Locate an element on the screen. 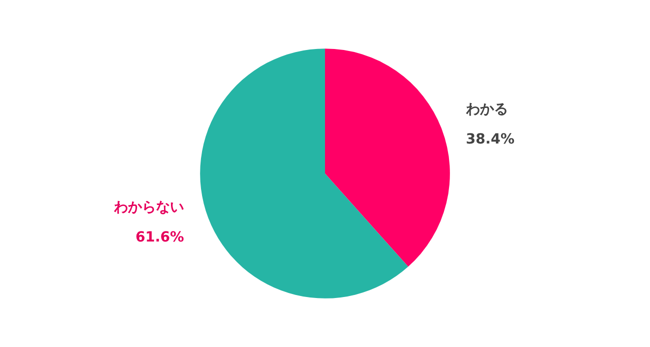 The height and width of the screenshot is (347, 650). data-label: 38.4% is located at coordinates (490, 140).